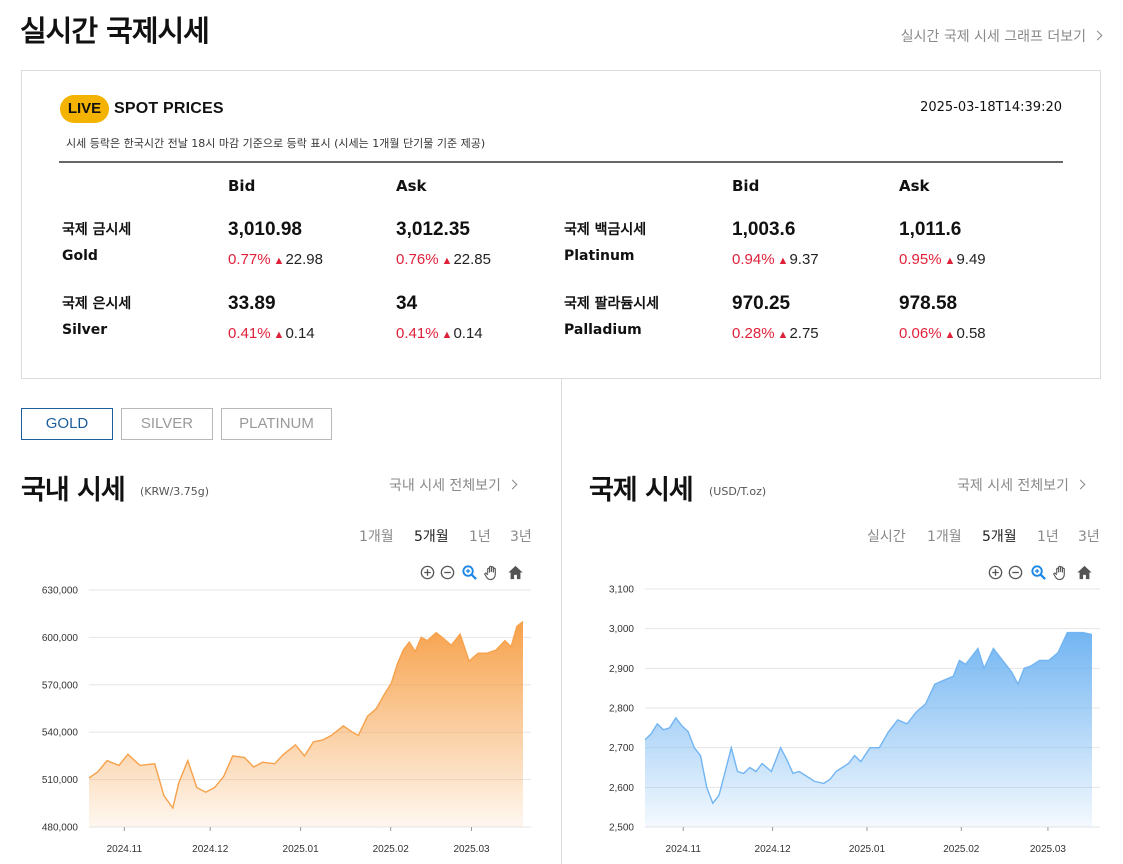 The width and height of the screenshot is (1123, 864). Describe the element at coordinates (867, 849) in the screenshot. I see `international-xtick-label: 2025.01` at that location.